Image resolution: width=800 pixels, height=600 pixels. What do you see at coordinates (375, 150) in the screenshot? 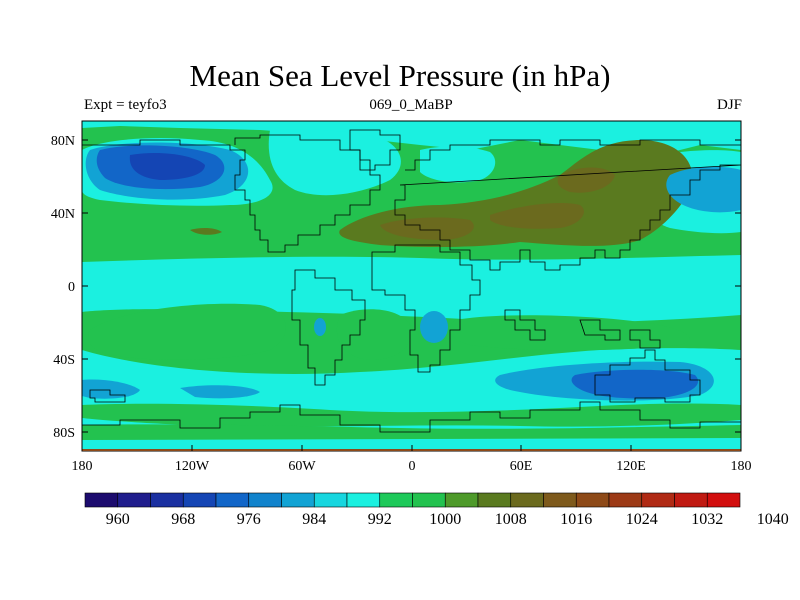
I see `coastline-greenland` at bounding box center [375, 150].